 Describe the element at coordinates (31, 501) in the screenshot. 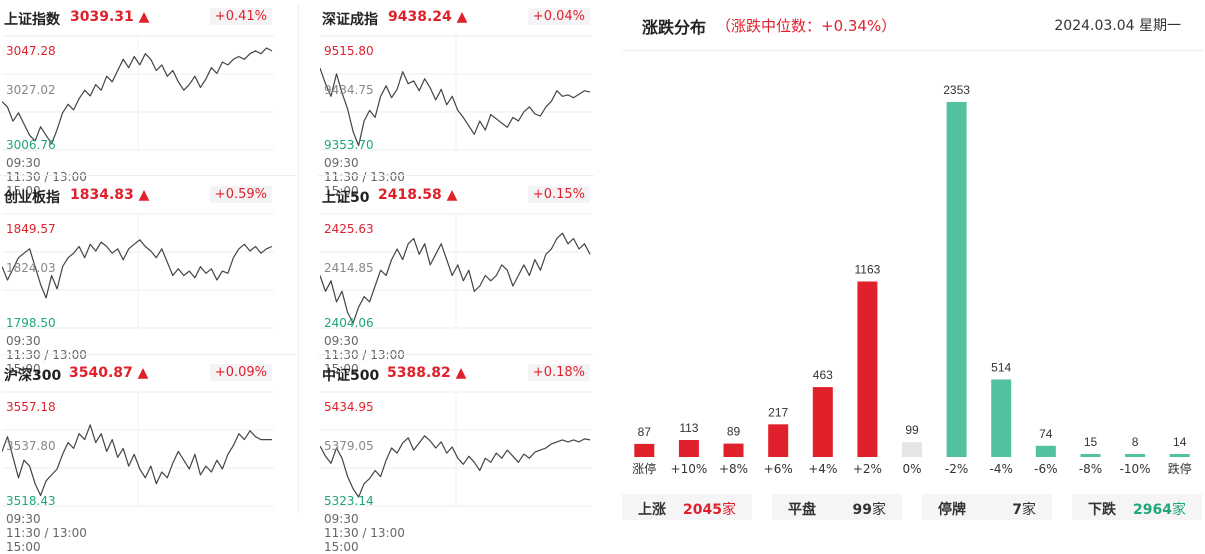

I see `low-price-label: 3518.43` at that location.